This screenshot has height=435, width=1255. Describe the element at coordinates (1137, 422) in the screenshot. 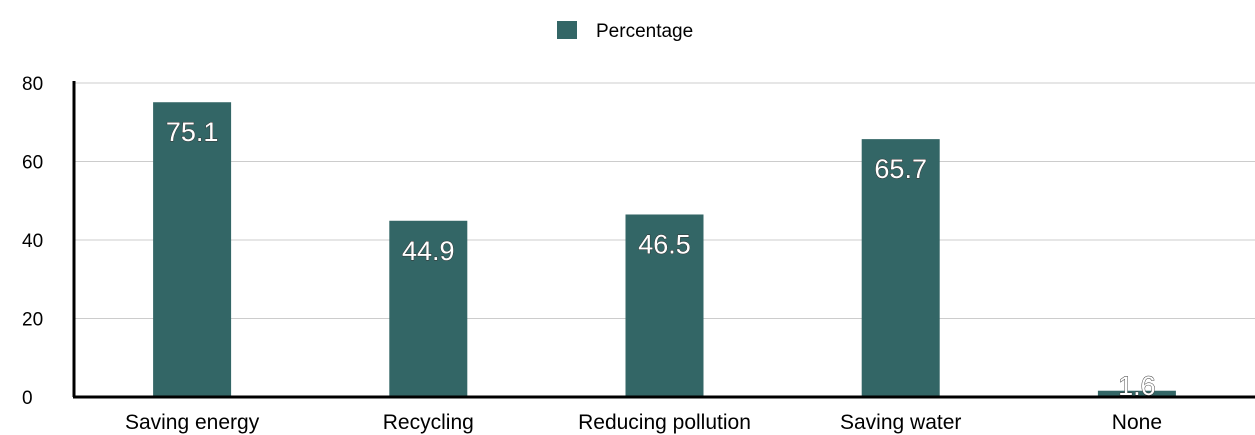

I see `x-category-label: None` at that location.